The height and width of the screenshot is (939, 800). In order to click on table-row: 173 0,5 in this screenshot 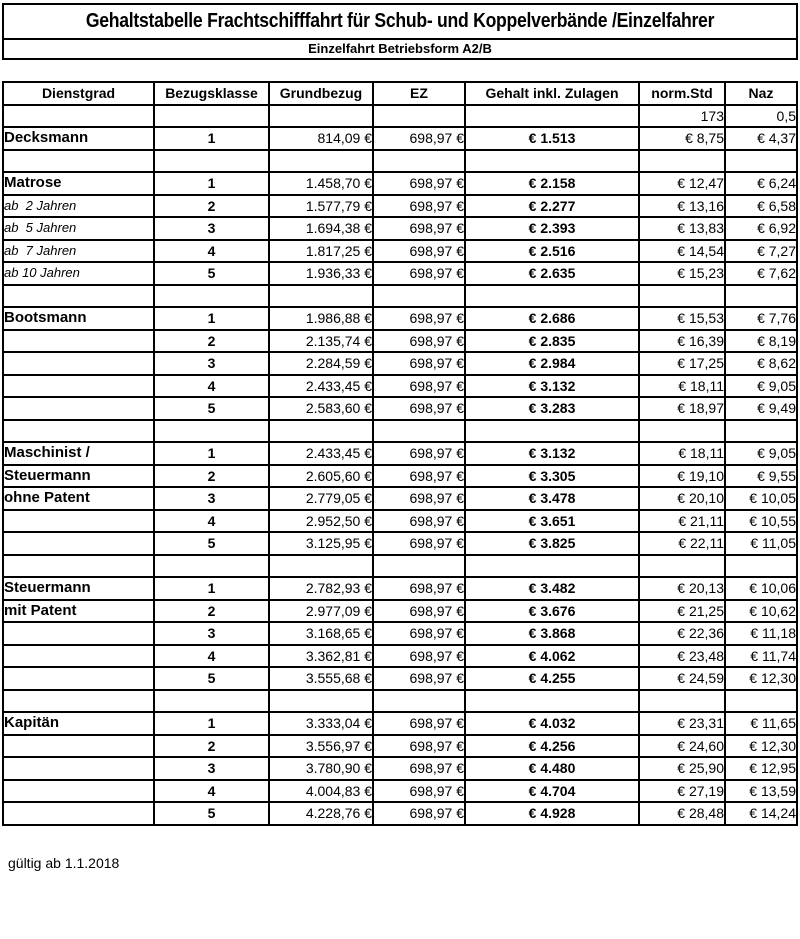, I will do `click(400, 115)`.